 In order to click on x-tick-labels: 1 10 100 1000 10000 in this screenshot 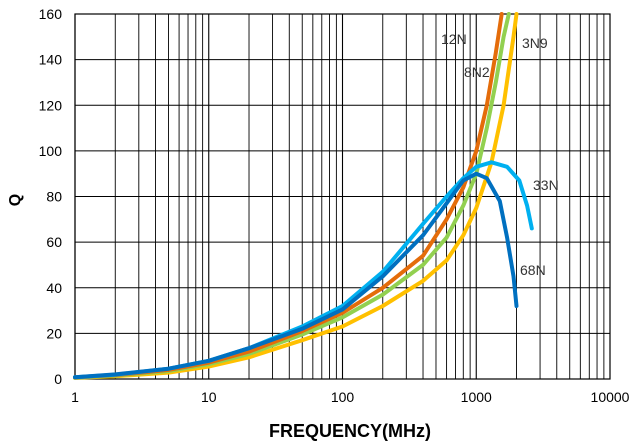, I will do `click(350, 397)`.